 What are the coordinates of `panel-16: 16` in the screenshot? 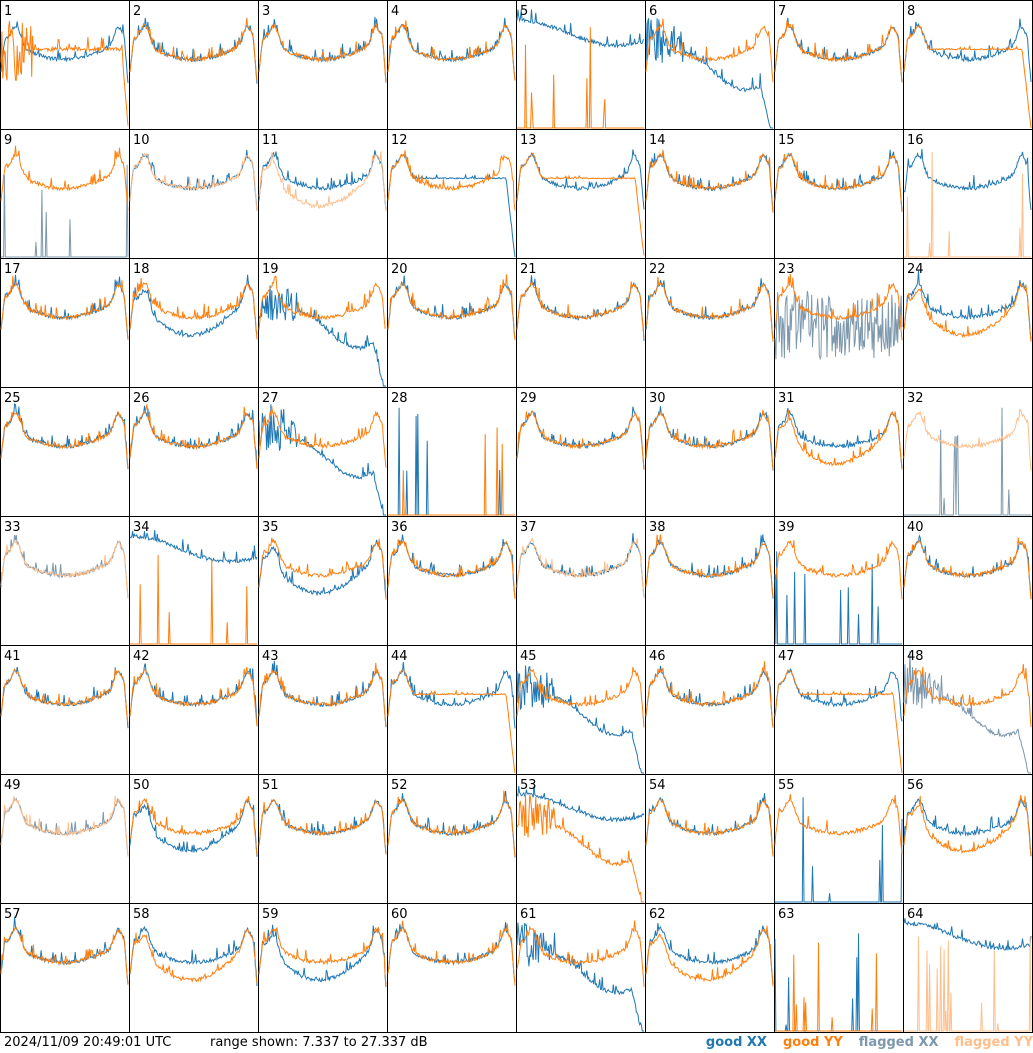 It's located at (968, 194).